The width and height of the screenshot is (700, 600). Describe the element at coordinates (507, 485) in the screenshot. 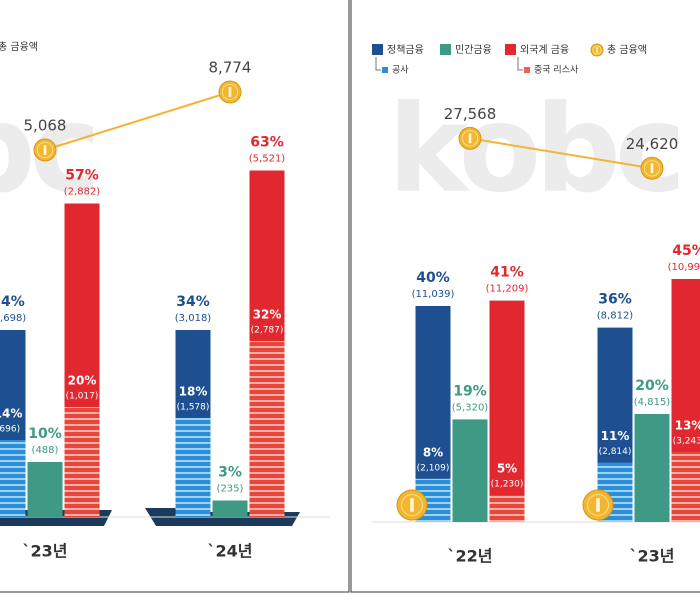

I see `sub-amount-label: (1,230)` at that location.